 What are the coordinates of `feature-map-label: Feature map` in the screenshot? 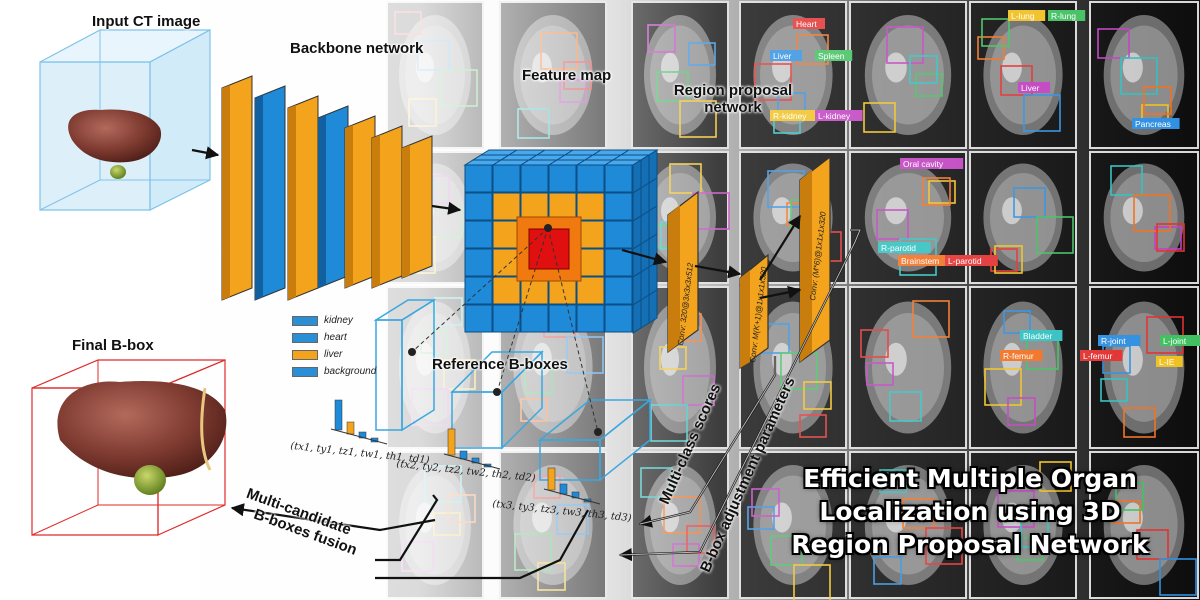 It's located at (567, 75).